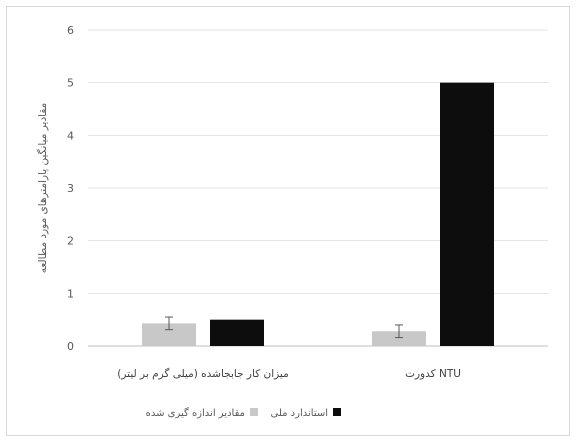  Describe the element at coordinates (70, 293) in the screenshot. I see `y-tick-label: 1` at that location.